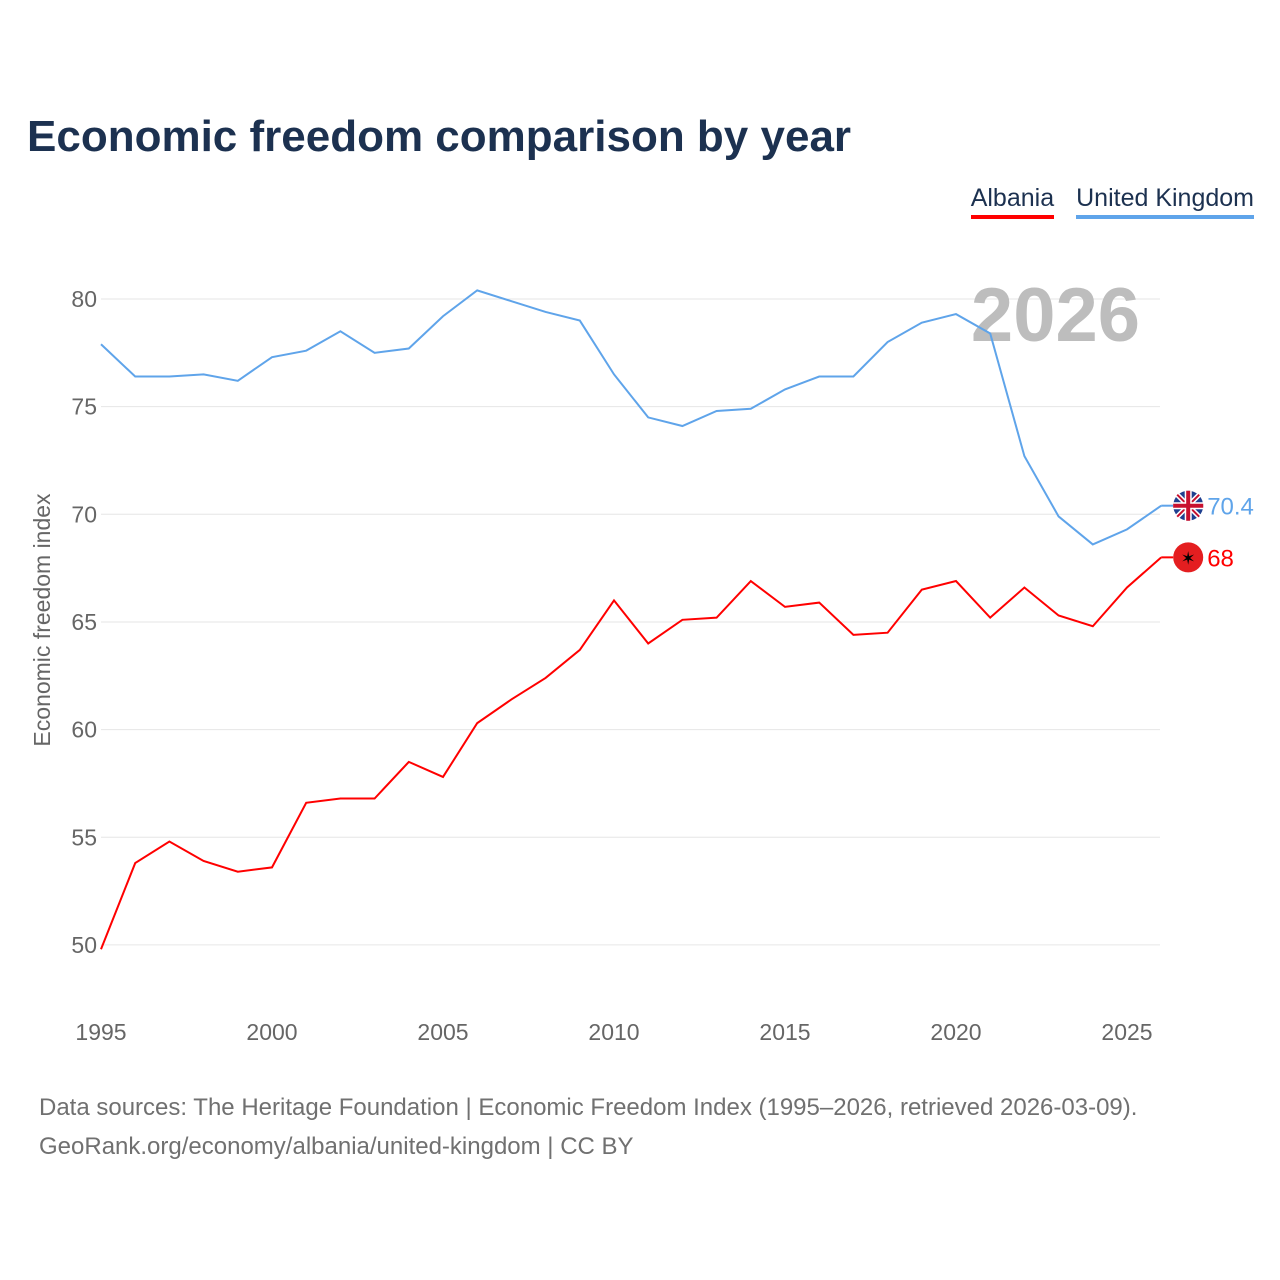 The height and width of the screenshot is (1280, 1280). I want to click on x-tick-label: 2010, so click(613, 1032).